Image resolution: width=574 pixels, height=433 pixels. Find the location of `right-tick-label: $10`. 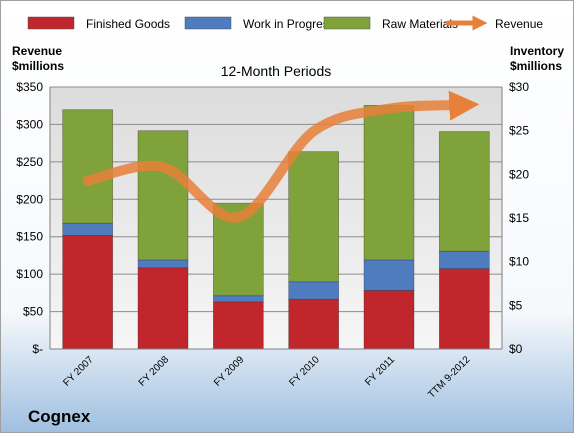

right-tick-label: $10 is located at coordinates (519, 262).